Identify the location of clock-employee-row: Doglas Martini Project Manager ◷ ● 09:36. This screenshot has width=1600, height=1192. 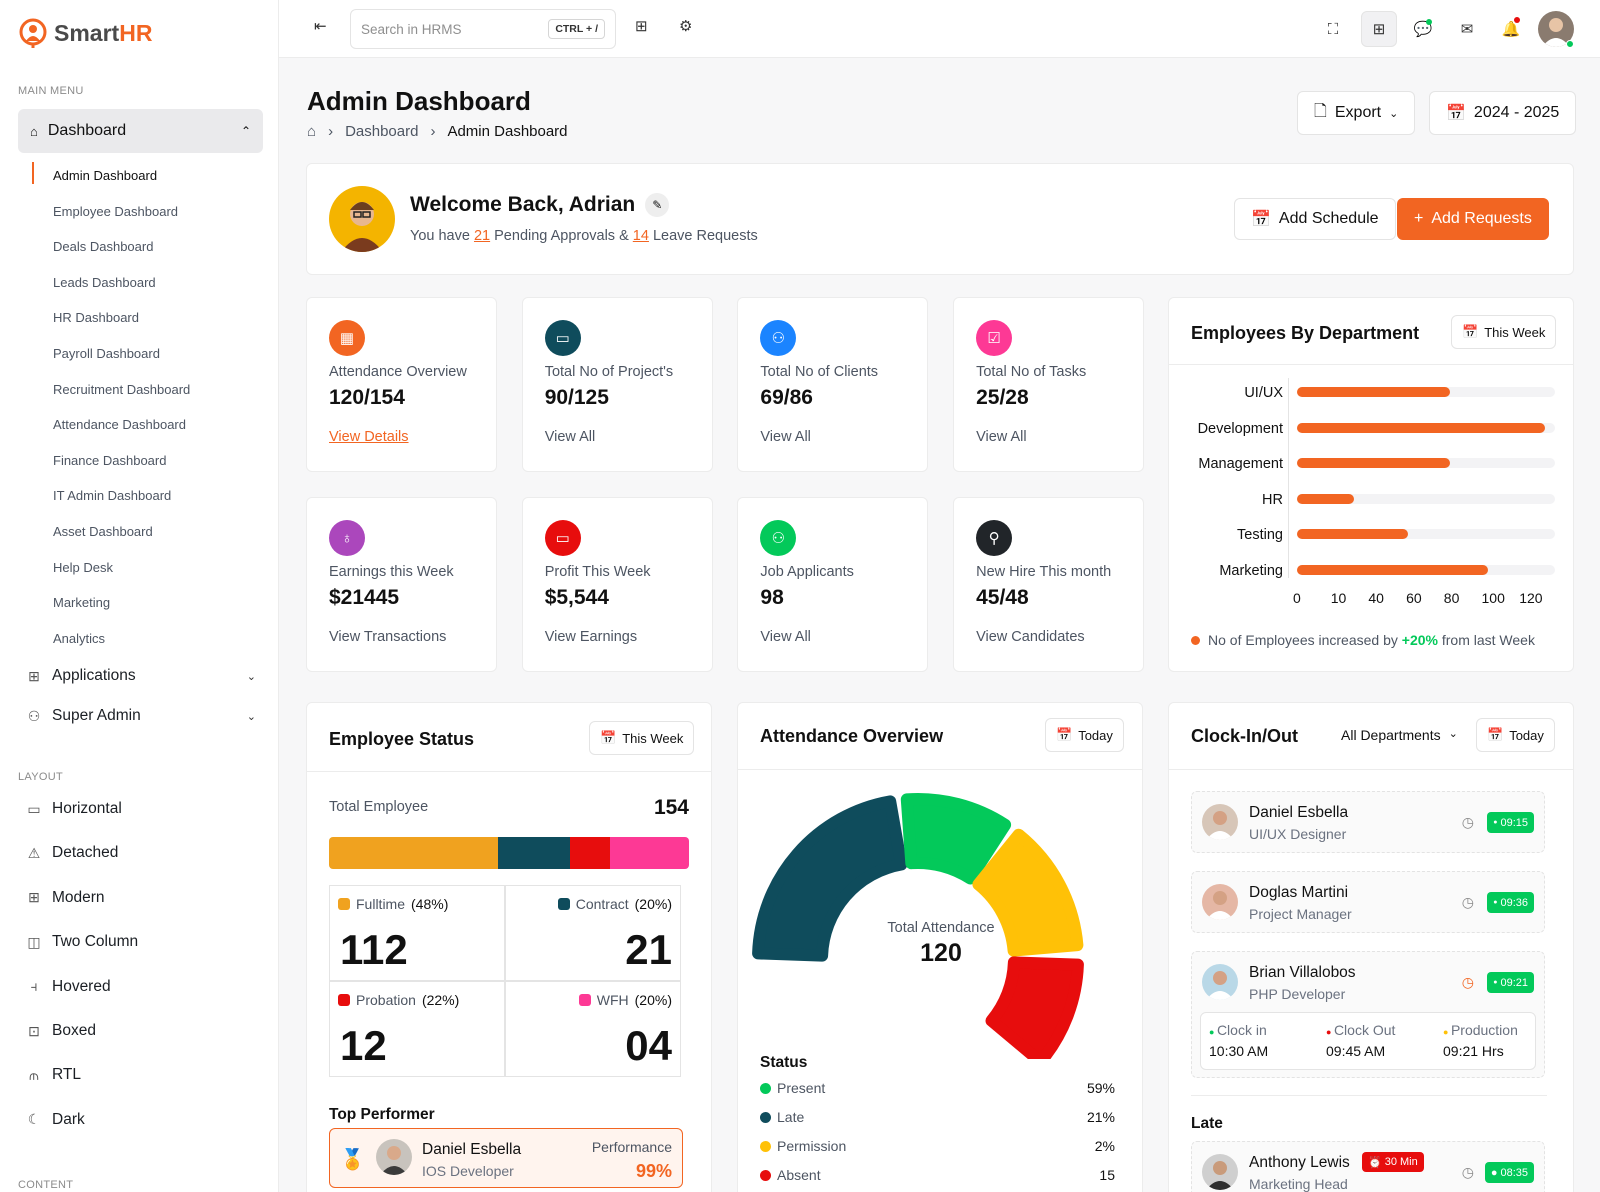
(1368, 902).